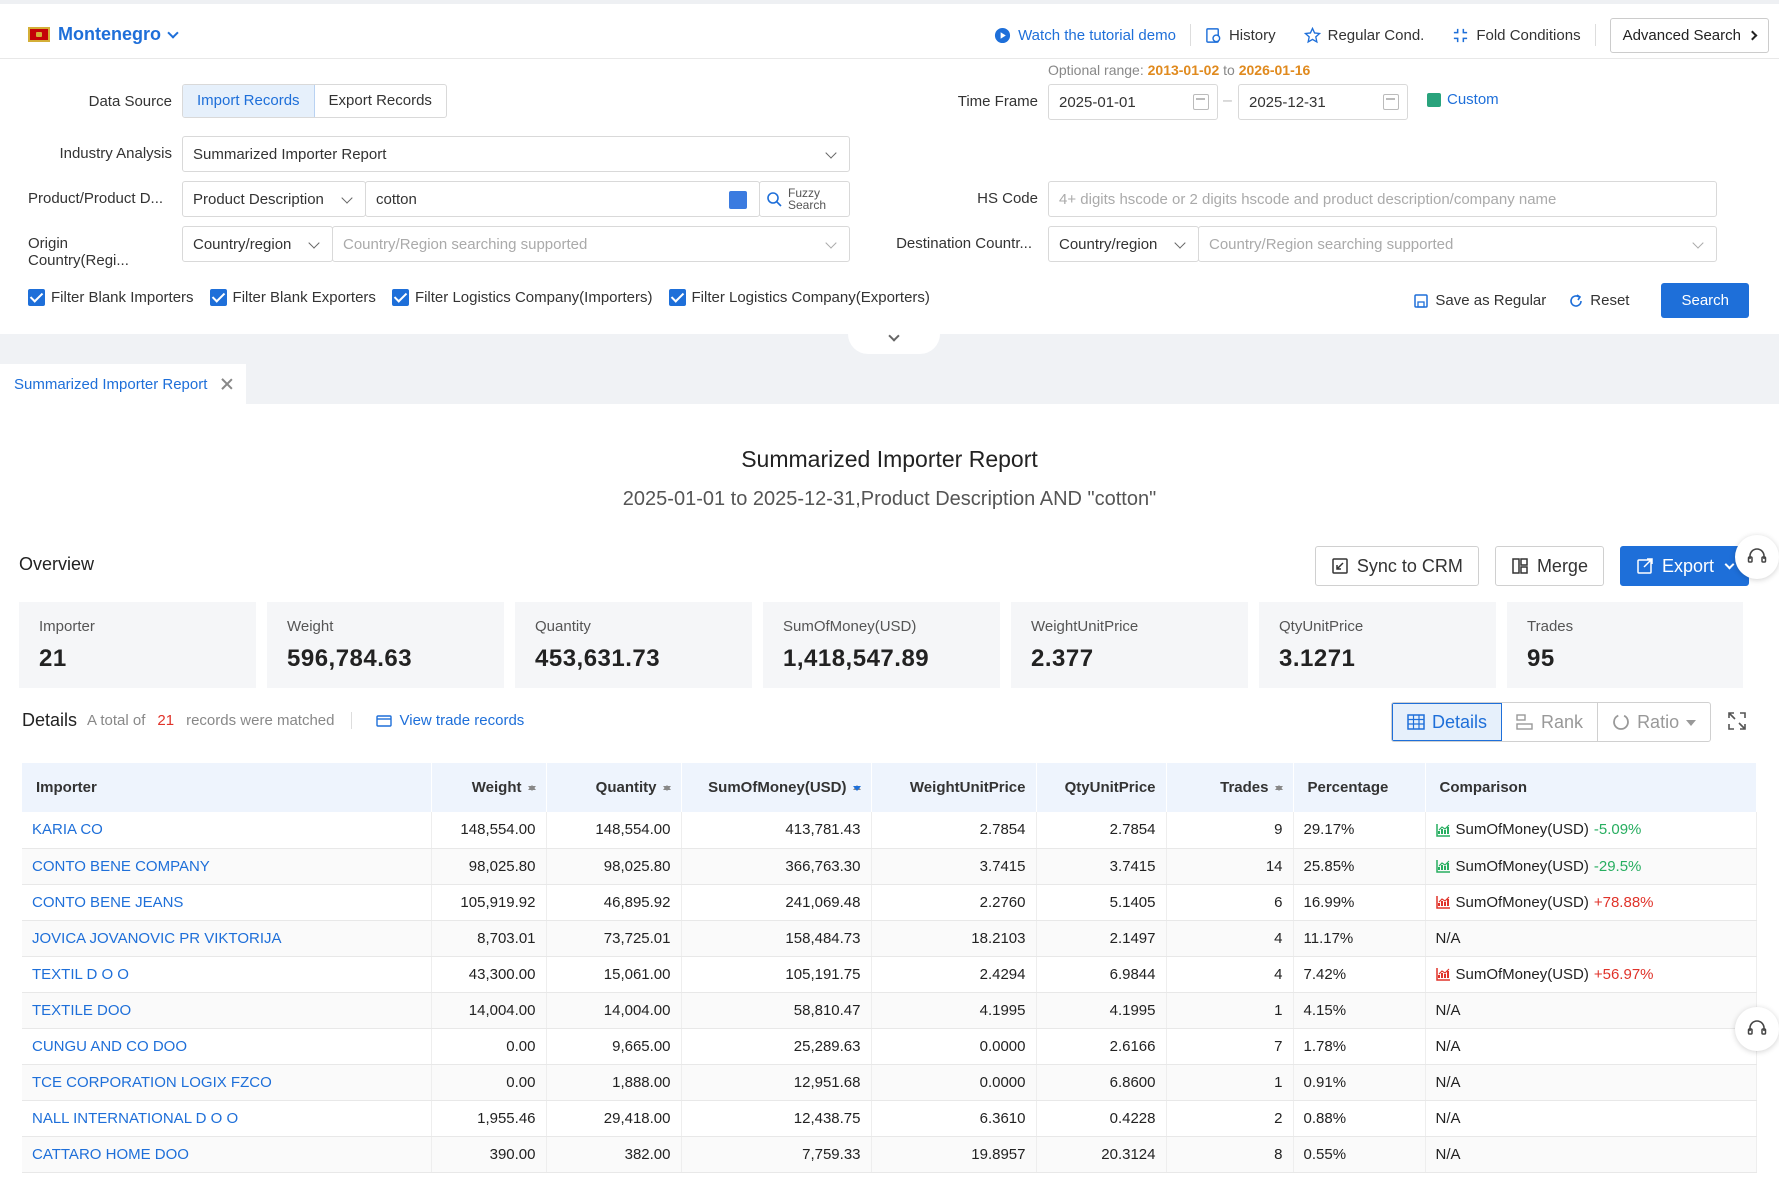 This screenshot has height=1194, width=1779. I want to click on cell-comparison: N/A, so click(1591, 1010).